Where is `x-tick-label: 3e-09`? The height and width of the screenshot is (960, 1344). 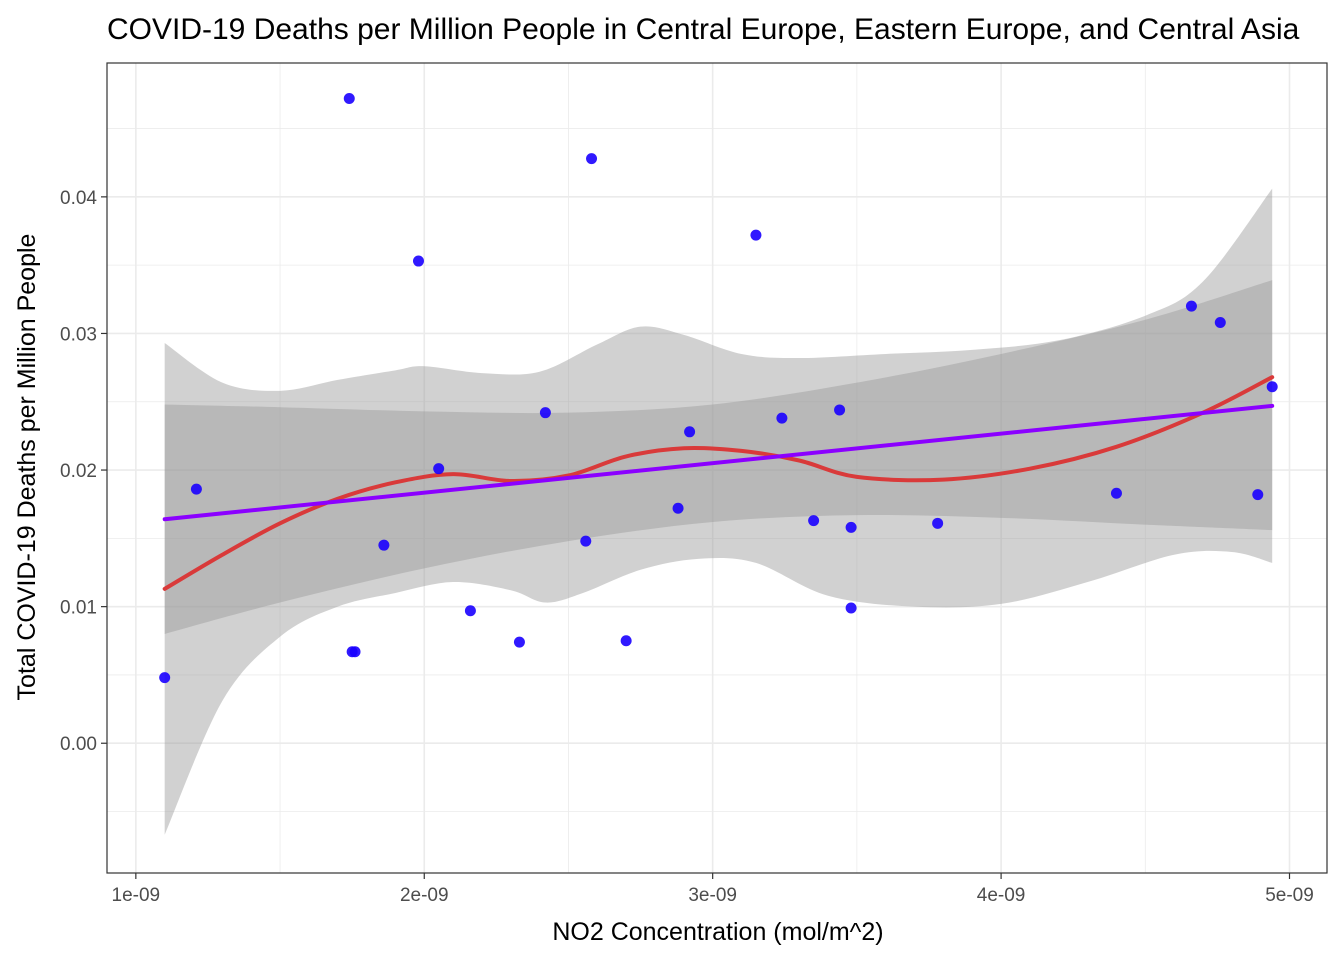 x-tick-label: 3e-09 is located at coordinates (712, 895).